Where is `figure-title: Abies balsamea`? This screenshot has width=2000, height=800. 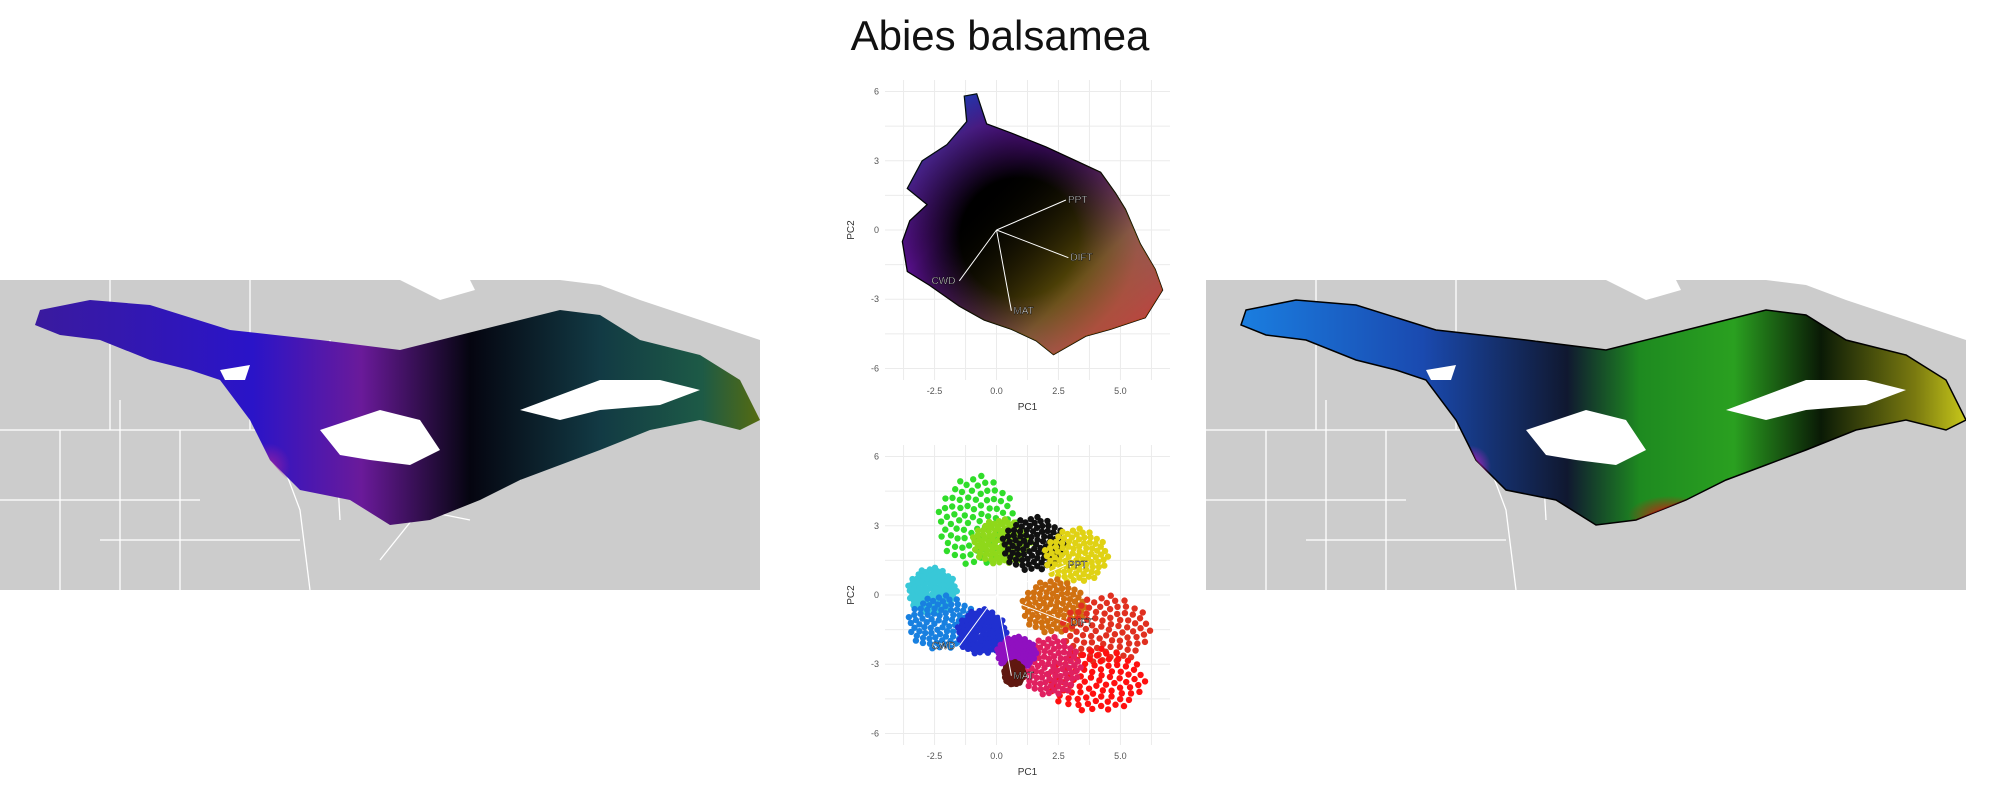
figure-title: Abies balsamea is located at coordinates (1000, 35).